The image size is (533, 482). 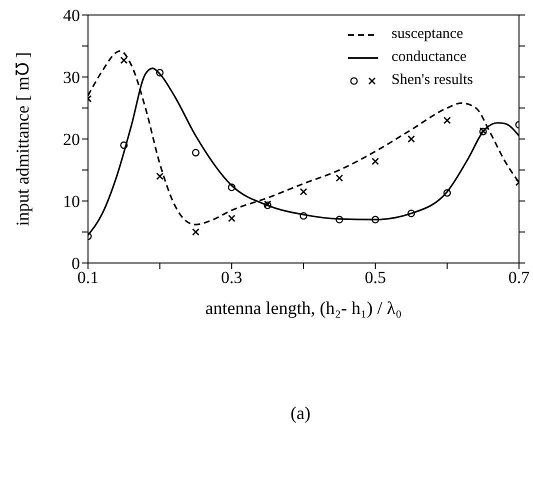 I want to click on text: (a), so click(x=301, y=413).